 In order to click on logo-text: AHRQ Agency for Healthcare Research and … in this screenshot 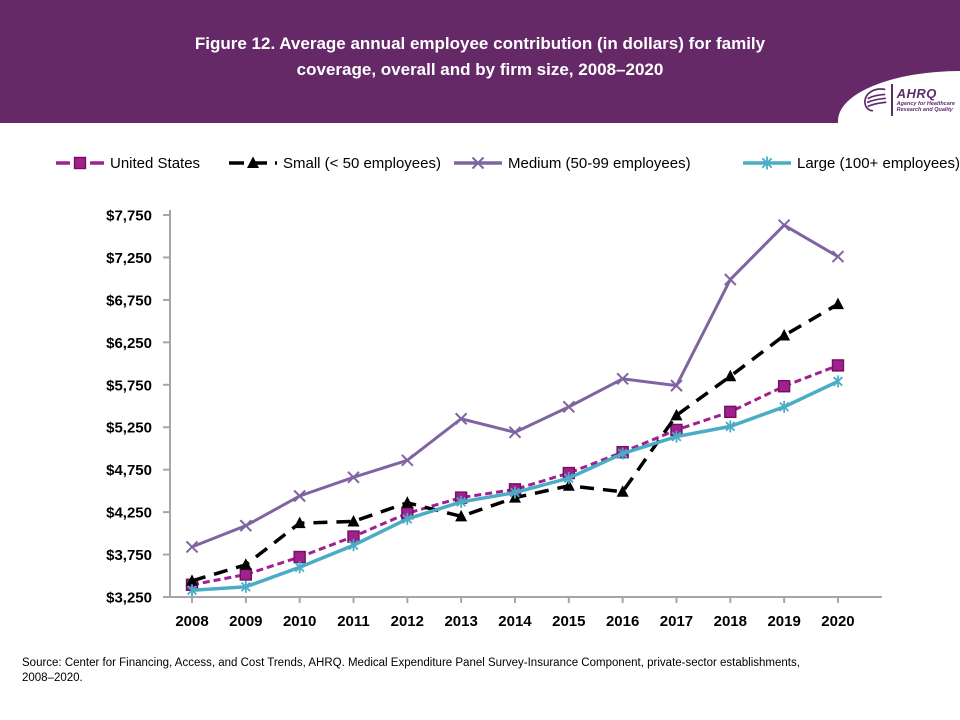, I will do `click(926, 100)`.